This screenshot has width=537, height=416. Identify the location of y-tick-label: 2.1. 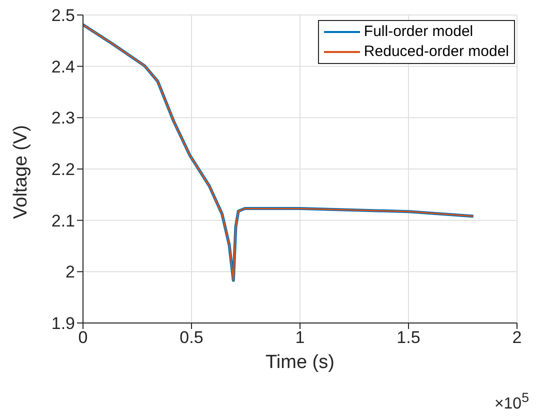
(63, 220).